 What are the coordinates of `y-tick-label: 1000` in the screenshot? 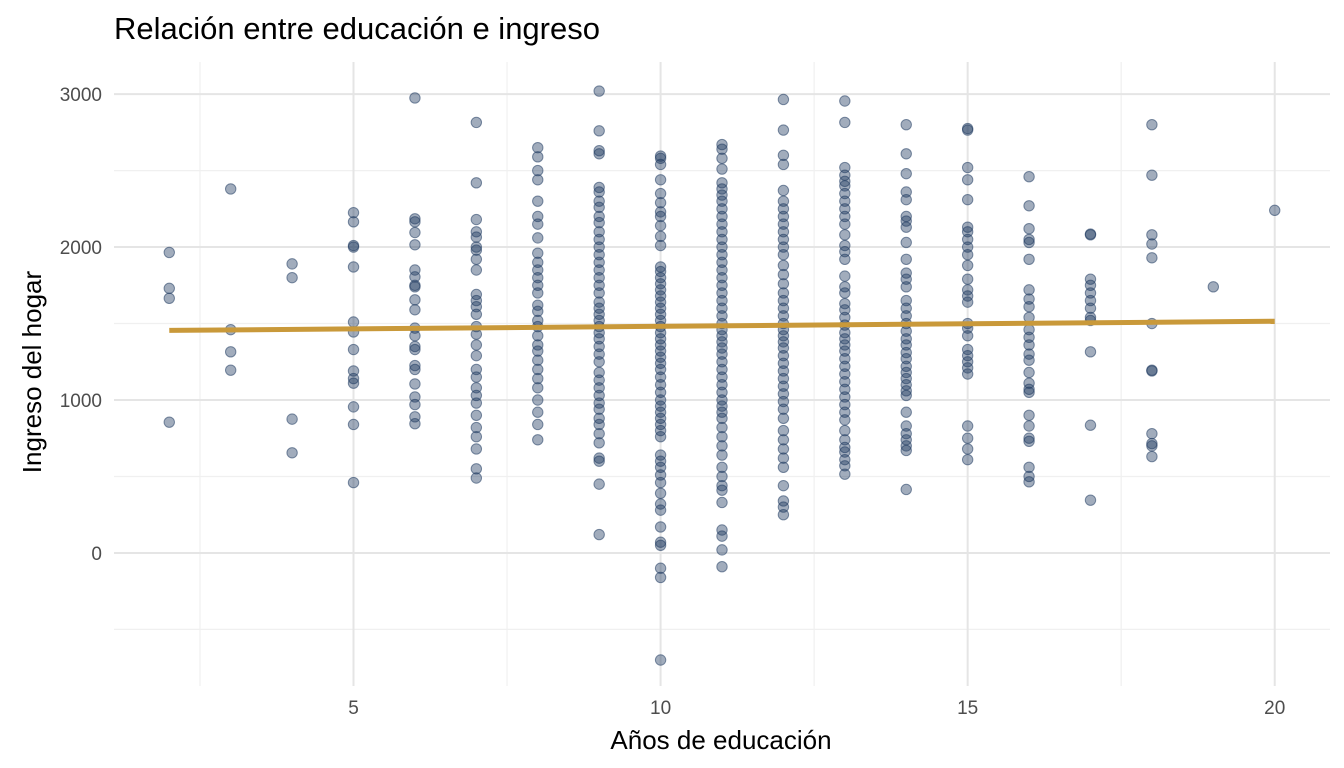 It's located at (81, 401).